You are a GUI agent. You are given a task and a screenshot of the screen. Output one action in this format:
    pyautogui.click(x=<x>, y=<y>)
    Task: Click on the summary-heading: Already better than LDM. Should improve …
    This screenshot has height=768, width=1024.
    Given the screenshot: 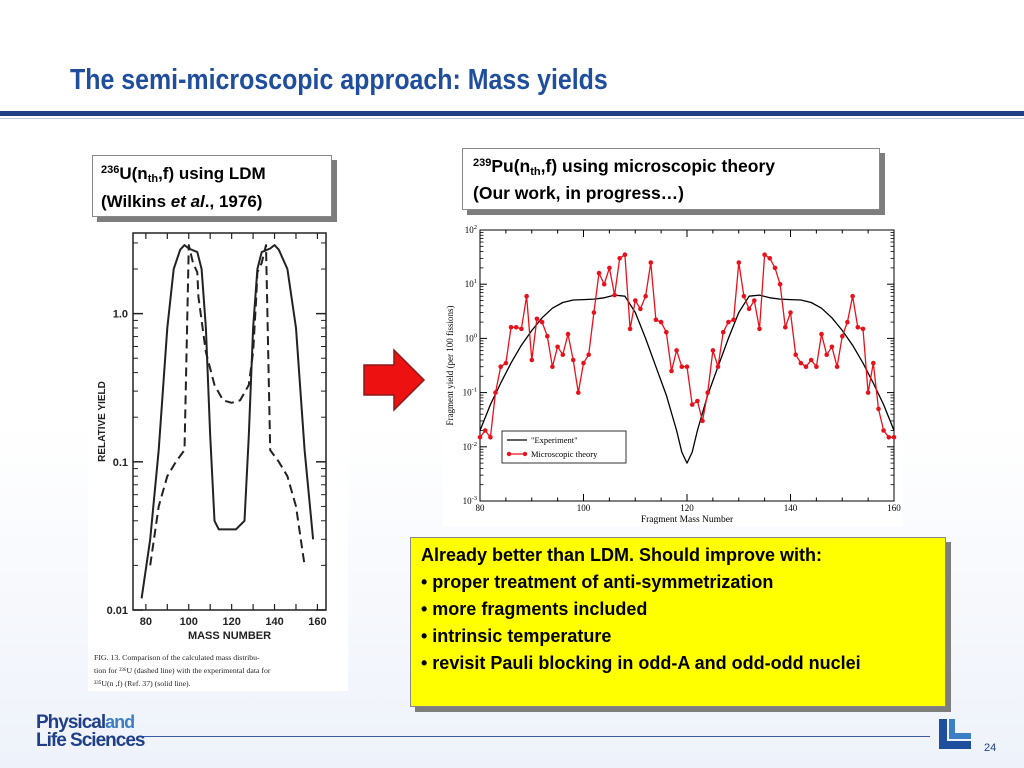 What is the action you would take?
    pyautogui.click(x=622, y=555)
    